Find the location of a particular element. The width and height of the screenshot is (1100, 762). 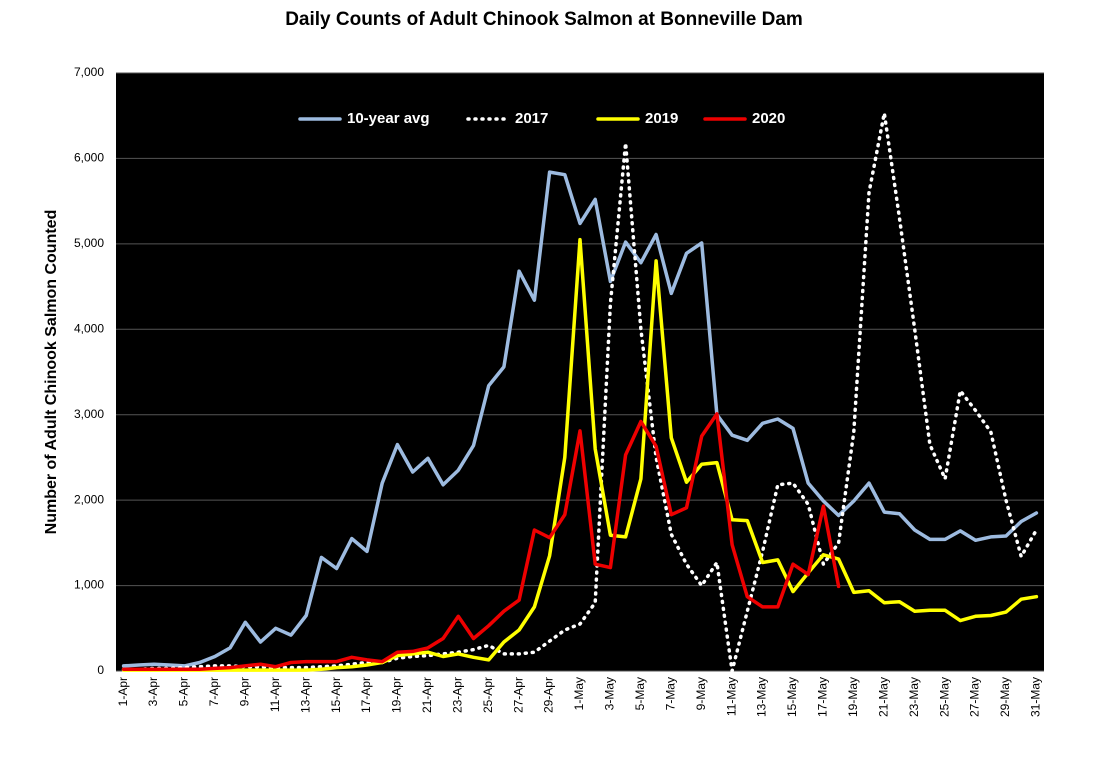

y-tick-label: 3,000 is located at coordinates (89, 414).